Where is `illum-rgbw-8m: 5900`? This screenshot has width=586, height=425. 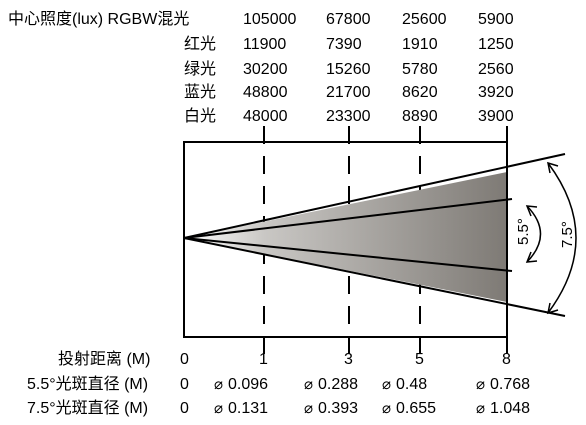
illum-rgbw-8m: 5900 is located at coordinates (496, 19).